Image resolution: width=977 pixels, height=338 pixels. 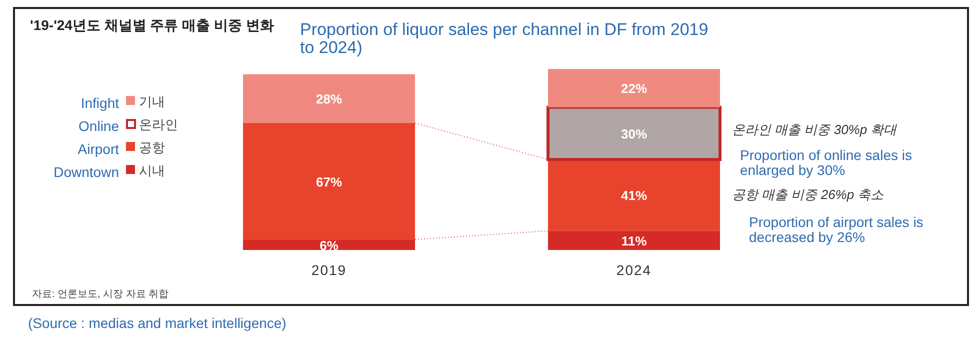 I want to click on legend-label: 공항, so click(x=152, y=147).